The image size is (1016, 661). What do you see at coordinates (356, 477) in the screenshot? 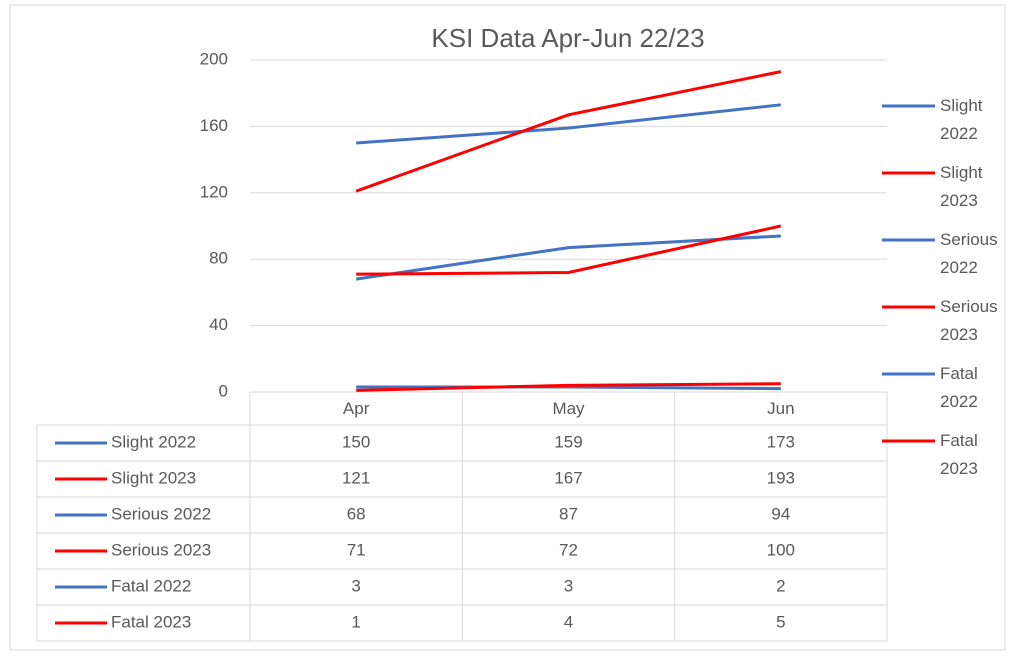
I see `table-cell: 121` at bounding box center [356, 477].